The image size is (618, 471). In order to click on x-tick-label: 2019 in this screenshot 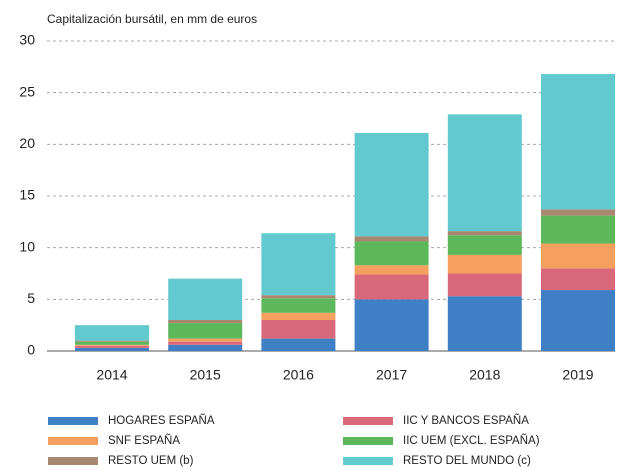, I will do `click(577, 375)`.